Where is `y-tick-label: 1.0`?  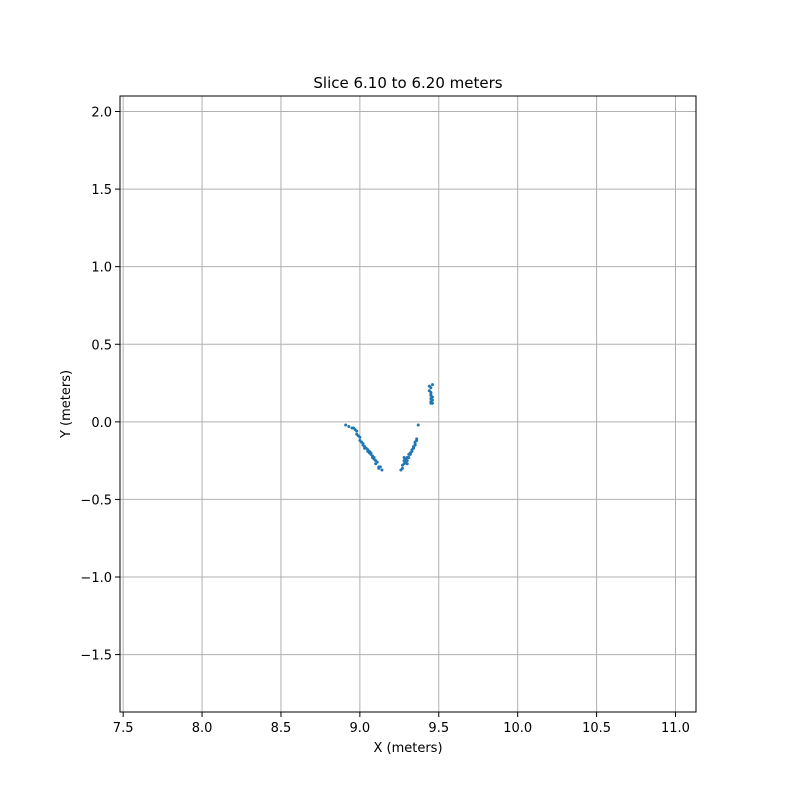
y-tick-label: 1.0 is located at coordinates (101, 268).